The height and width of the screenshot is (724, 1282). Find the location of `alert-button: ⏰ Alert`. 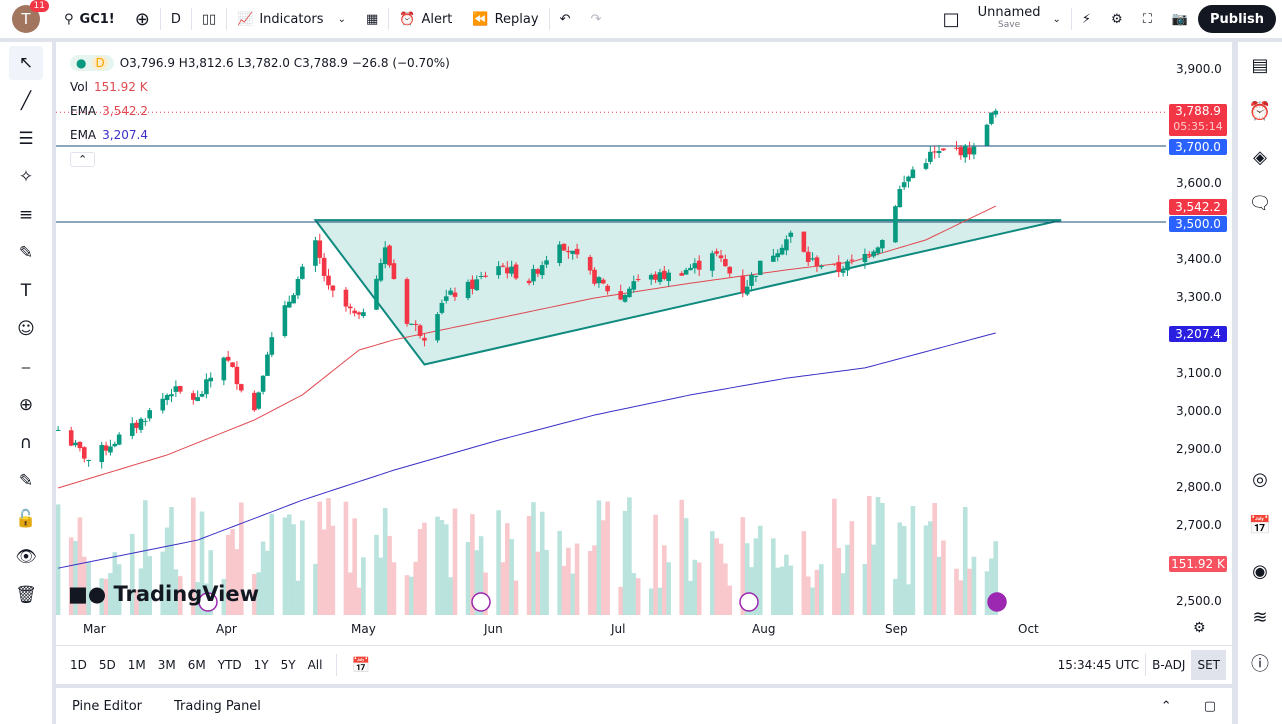

alert-button: ⏰ Alert is located at coordinates (426, 19).